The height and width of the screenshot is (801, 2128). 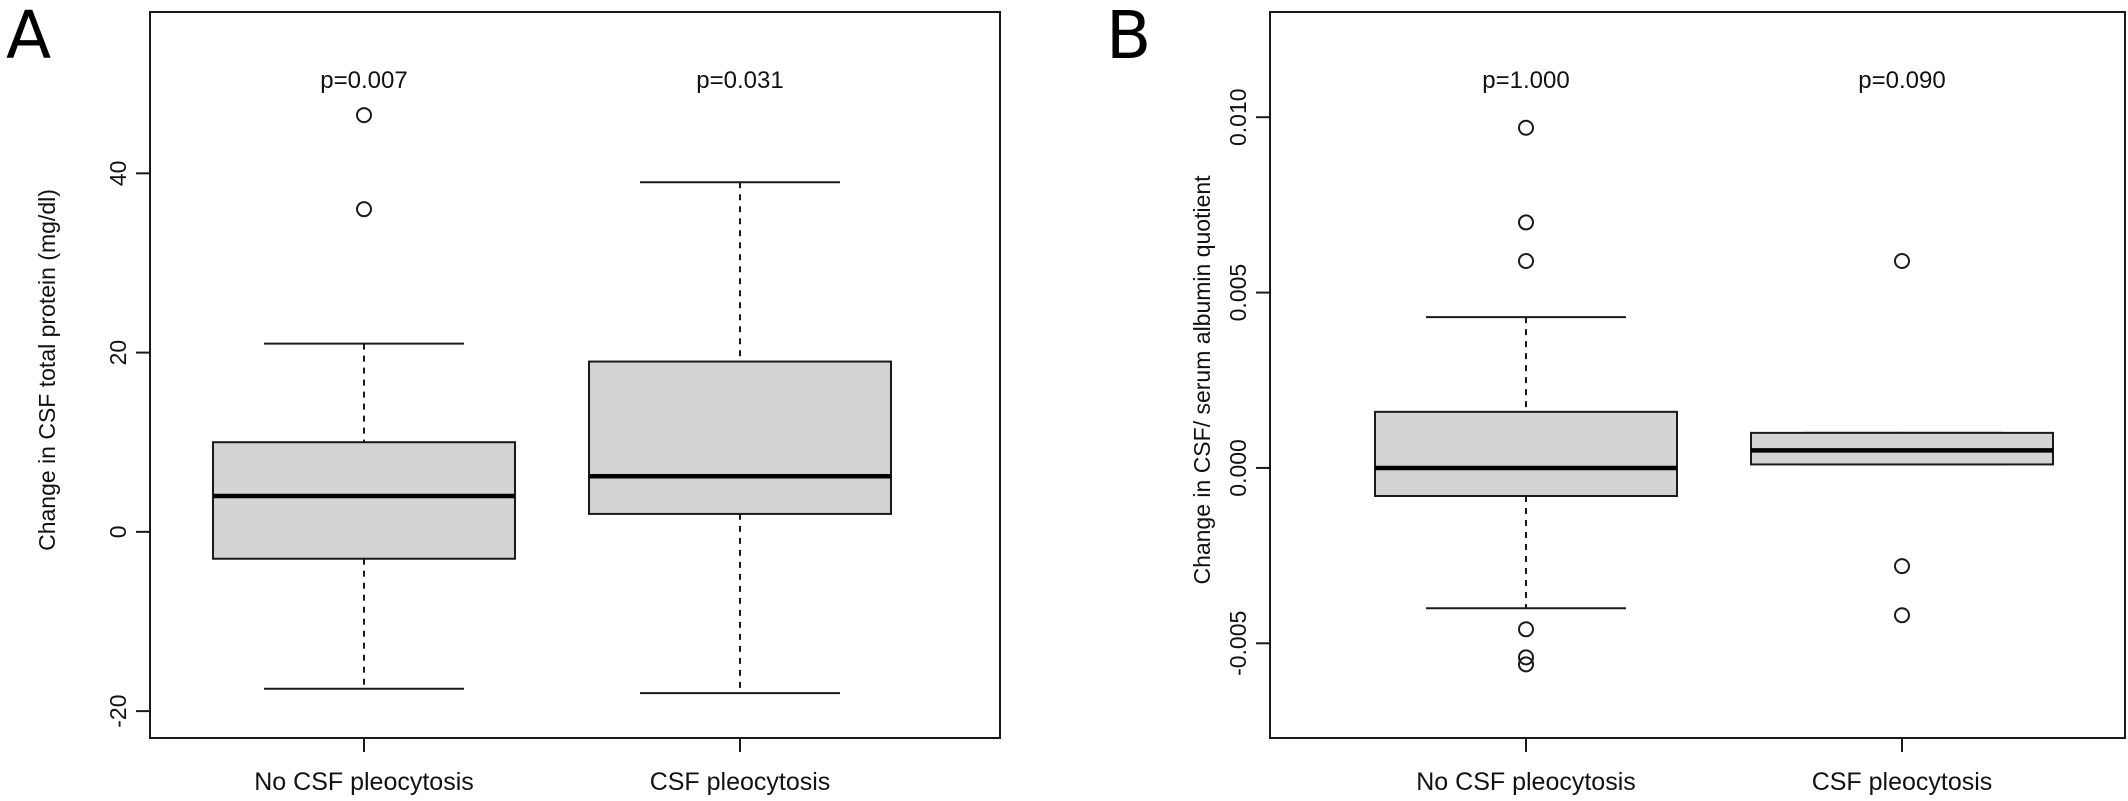 What do you see at coordinates (364, 782) in the screenshot?
I see `x-category-a-no-pleocytosis: No CSF pleocytosis` at bounding box center [364, 782].